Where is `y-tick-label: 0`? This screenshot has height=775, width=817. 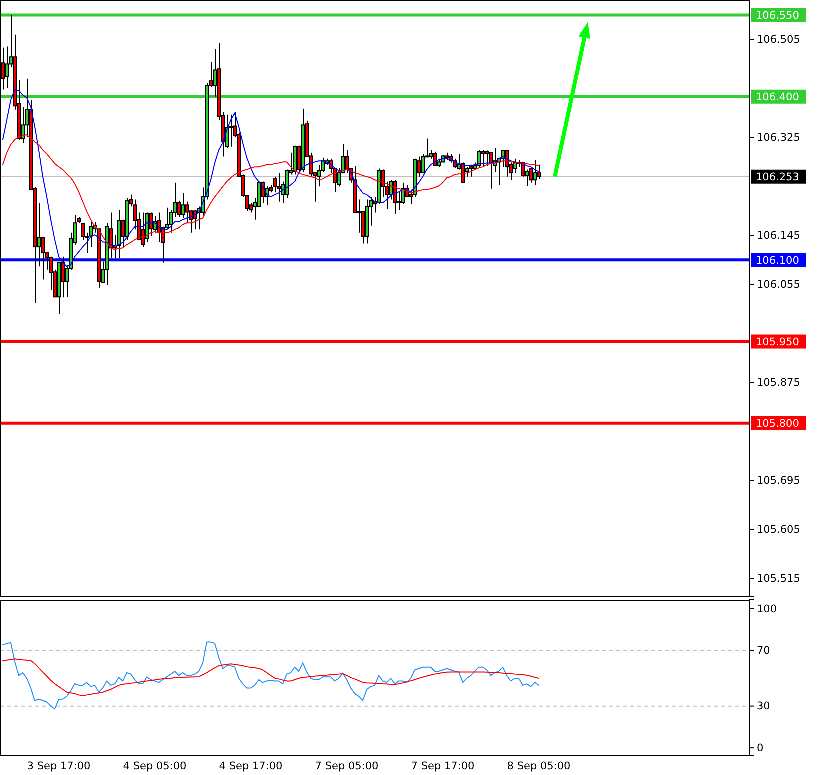
y-tick-label: 0 is located at coordinates (760, 748).